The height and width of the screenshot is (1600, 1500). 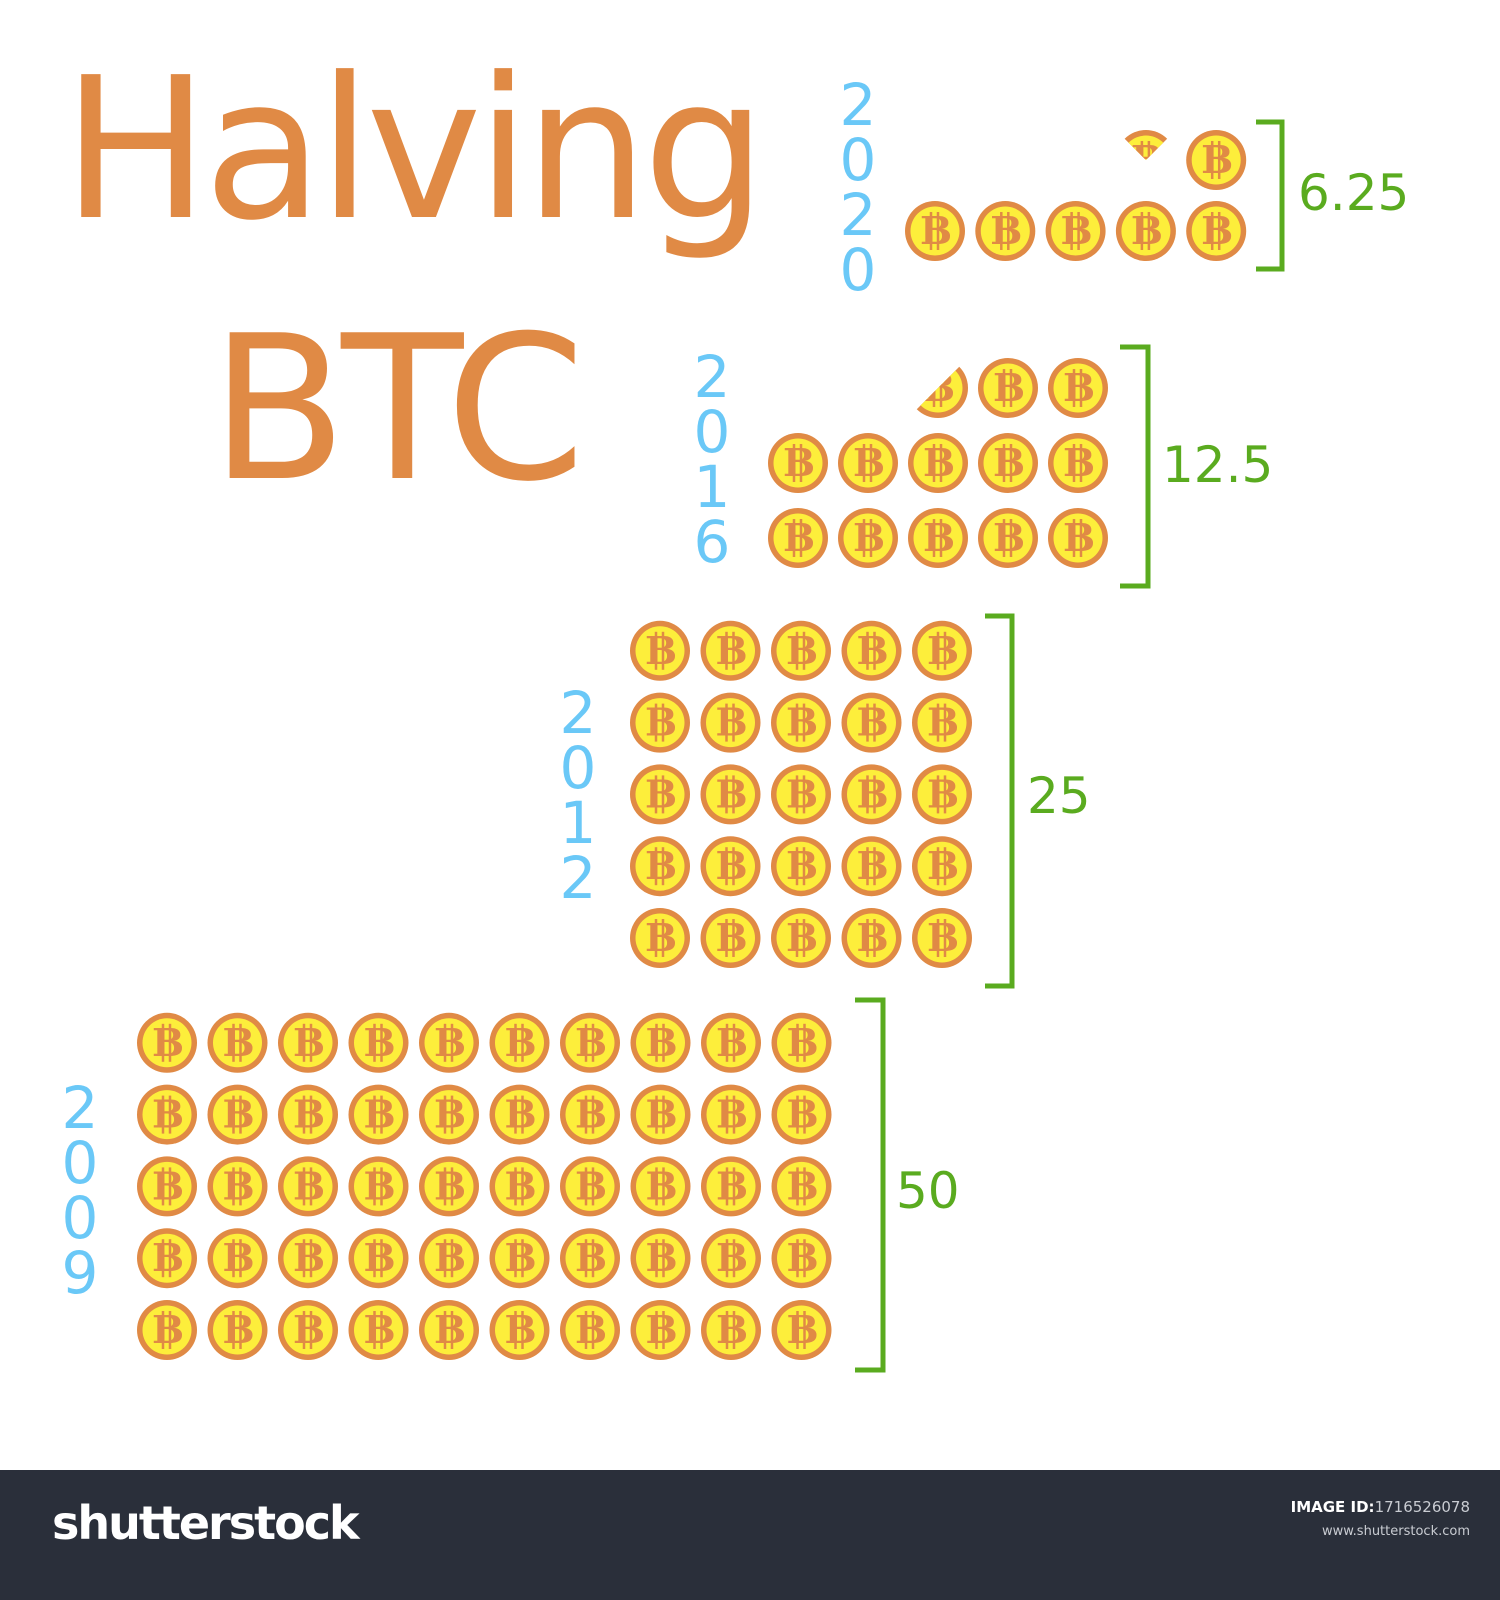 I want to click on shutterstock-logo: shutterstock, so click(x=206, y=1523).